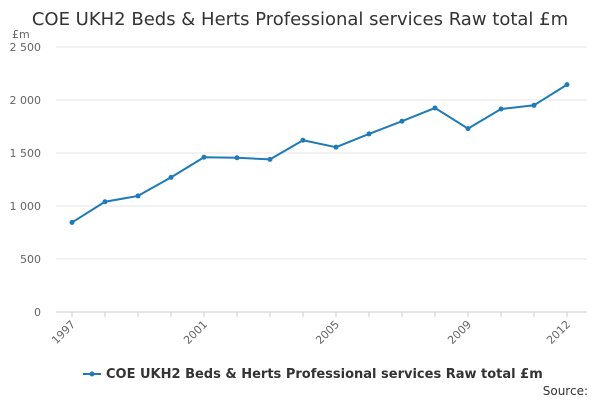  I want to click on y-tick-label: 1 500, so click(26, 153).